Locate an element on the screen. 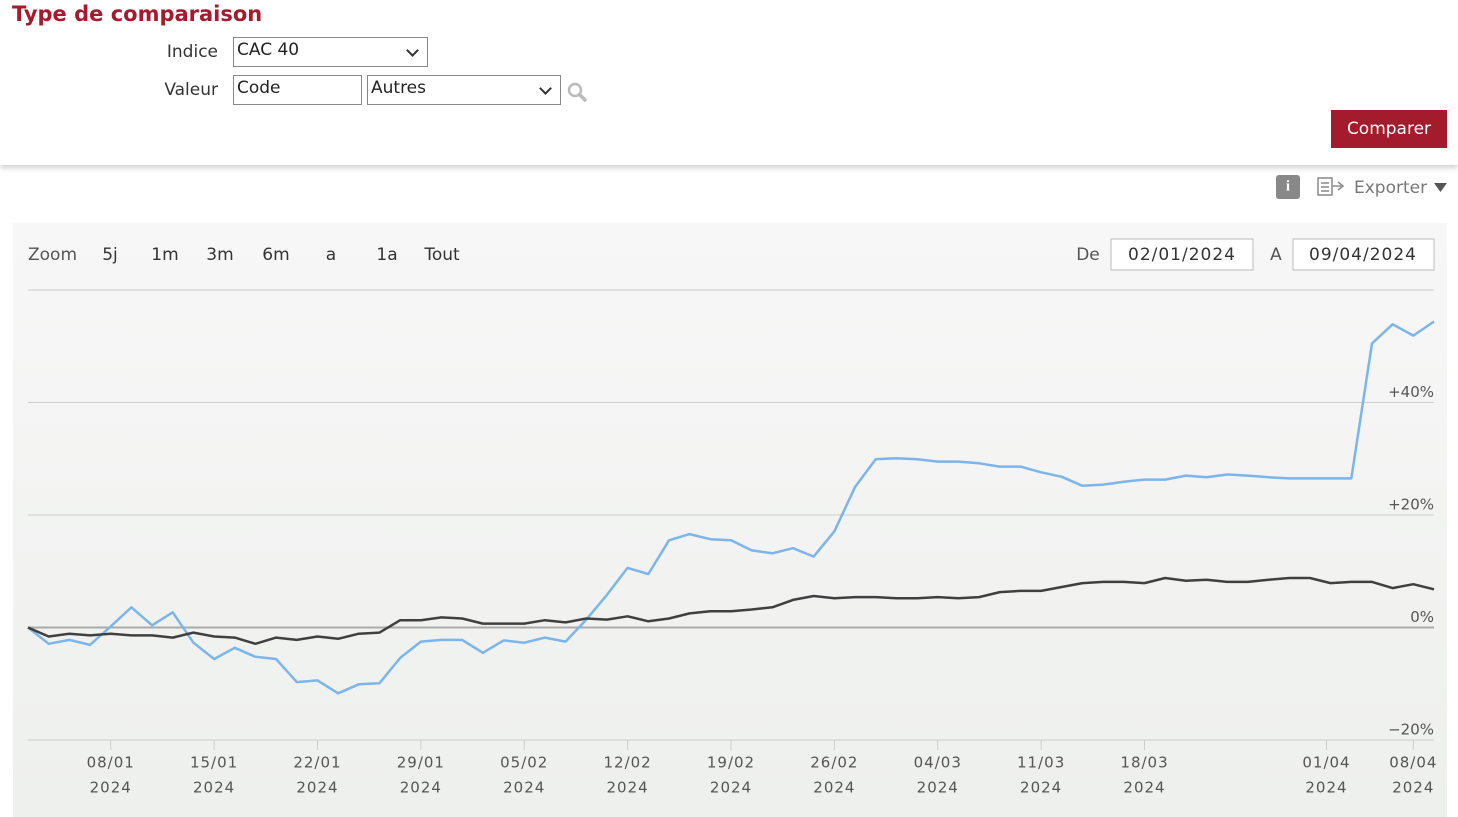 Image resolution: width=1458 pixels, height=817 pixels. x-tick-label: 08/04 is located at coordinates (1413, 763).